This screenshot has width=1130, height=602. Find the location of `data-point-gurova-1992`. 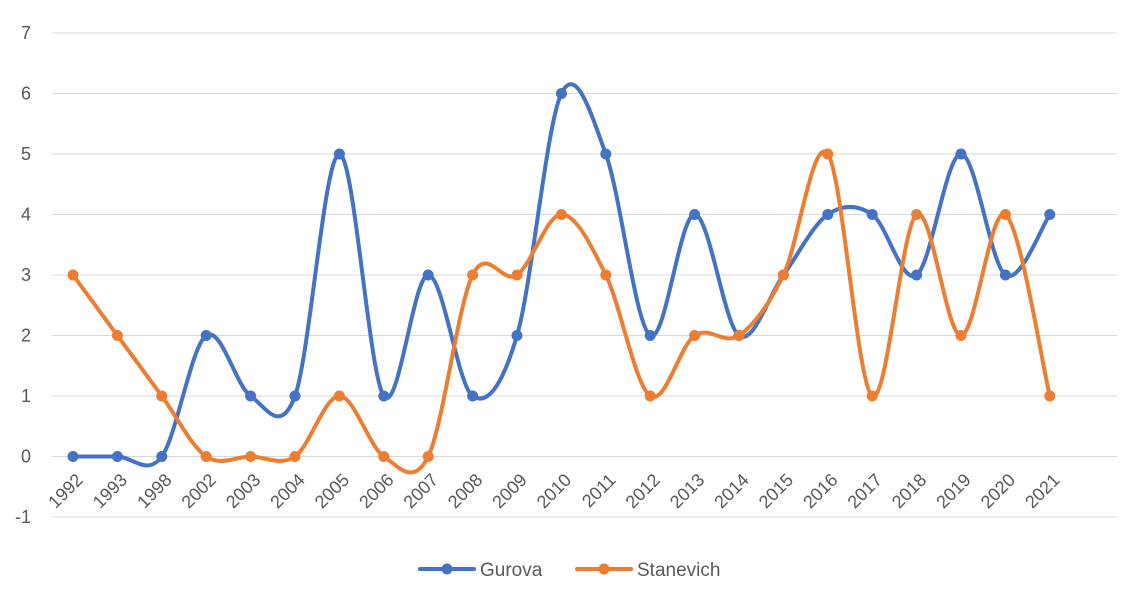

data-point-gurova-1992 is located at coordinates (73, 456).